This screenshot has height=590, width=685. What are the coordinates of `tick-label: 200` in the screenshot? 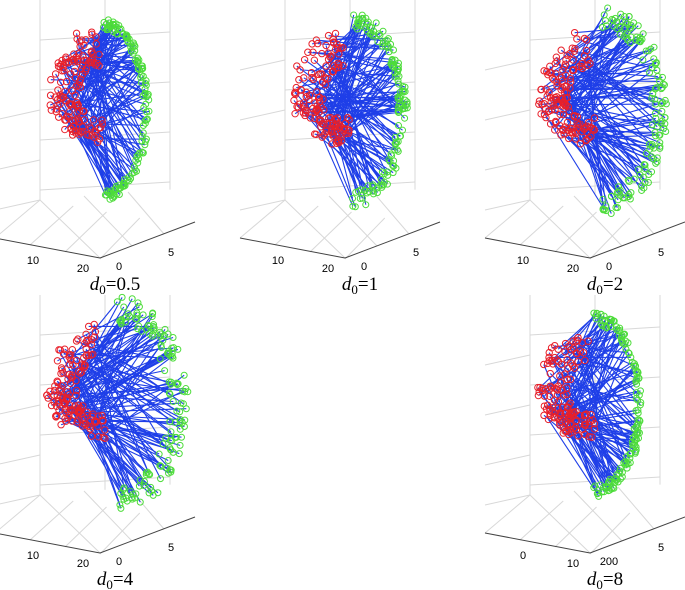 It's located at (609, 562).